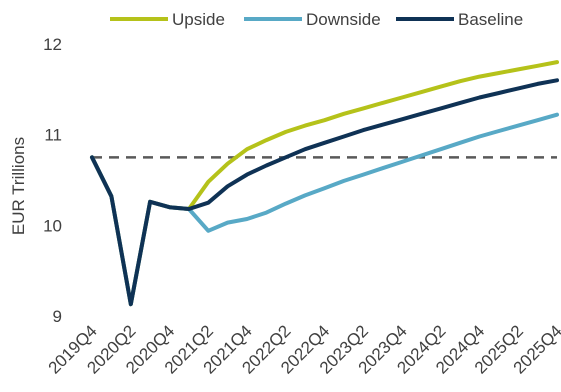 Image resolution: width=561 pixels, height=392 pixels. Describe the element at coordinates (198, 19) in the screenshot. I see `legend-label: Upside` at that location.